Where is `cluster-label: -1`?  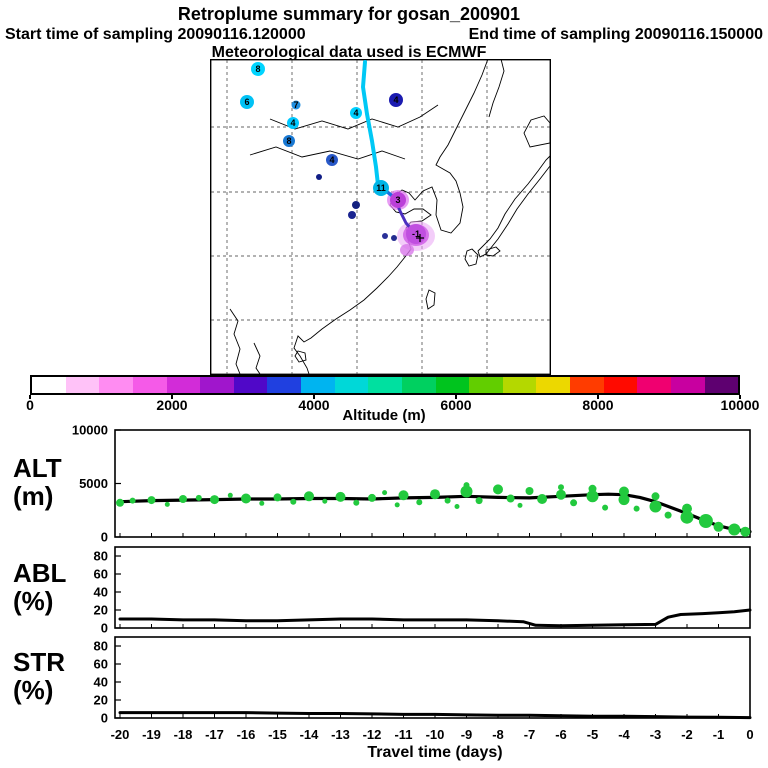
cluster-label: -1 is located at coordinates (416, 234).